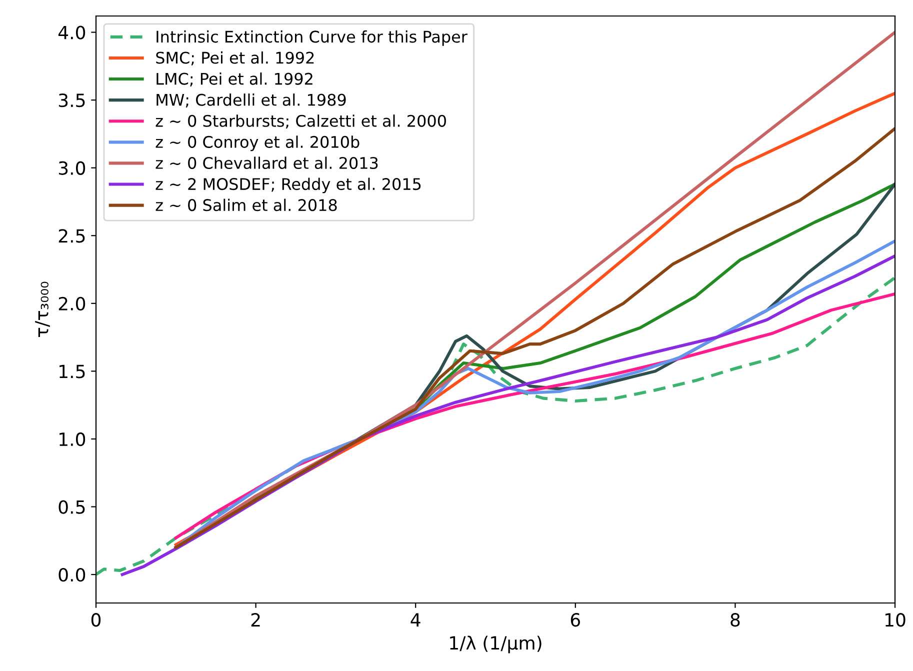 This screenshot has height=671, width=913. What do you see at coordinates (246, 205) in the screenshot?
I see `legend-label: z ∼ 0 Salim et al. 2018` at bounding box center [246, 205].